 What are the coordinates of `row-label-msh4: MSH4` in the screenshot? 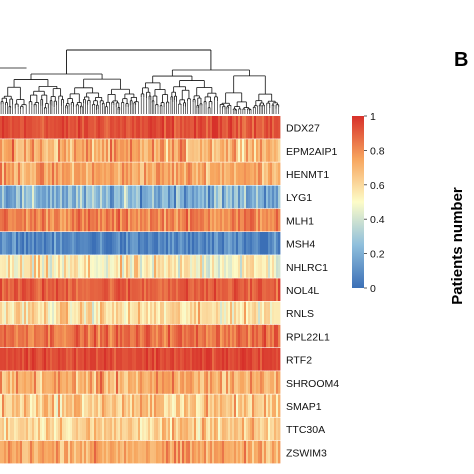 It's located at (300, 245).